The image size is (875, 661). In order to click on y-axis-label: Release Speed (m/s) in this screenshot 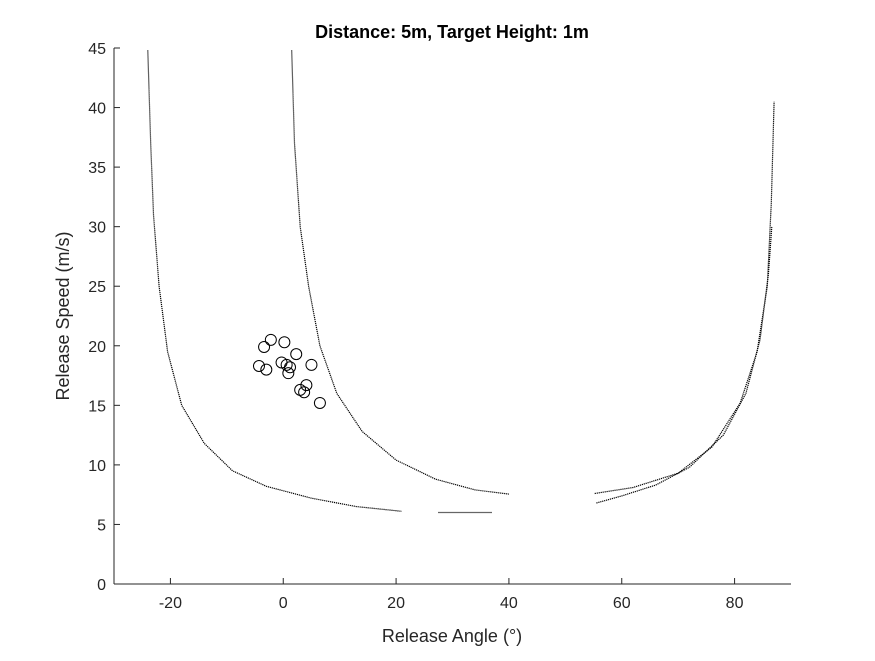, I will do `click(63, 315)`.